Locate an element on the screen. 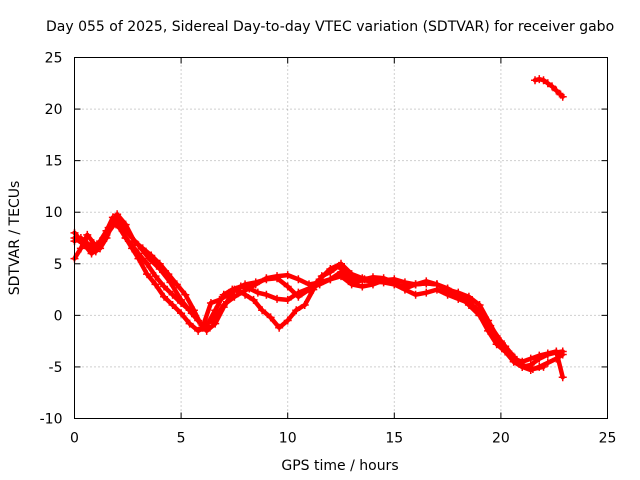  series-track-e is located at coordinates (549, 88).